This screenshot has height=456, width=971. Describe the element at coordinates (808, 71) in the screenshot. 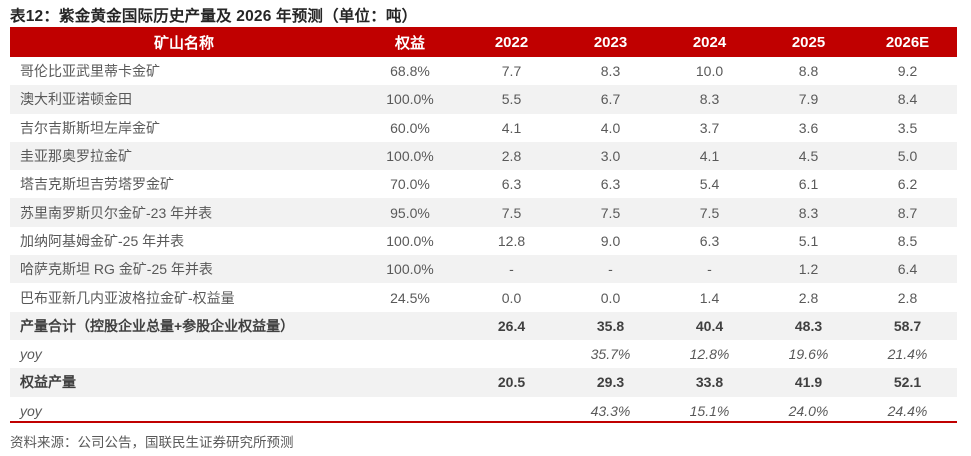

I see `value-cell: 8.8` at that location.